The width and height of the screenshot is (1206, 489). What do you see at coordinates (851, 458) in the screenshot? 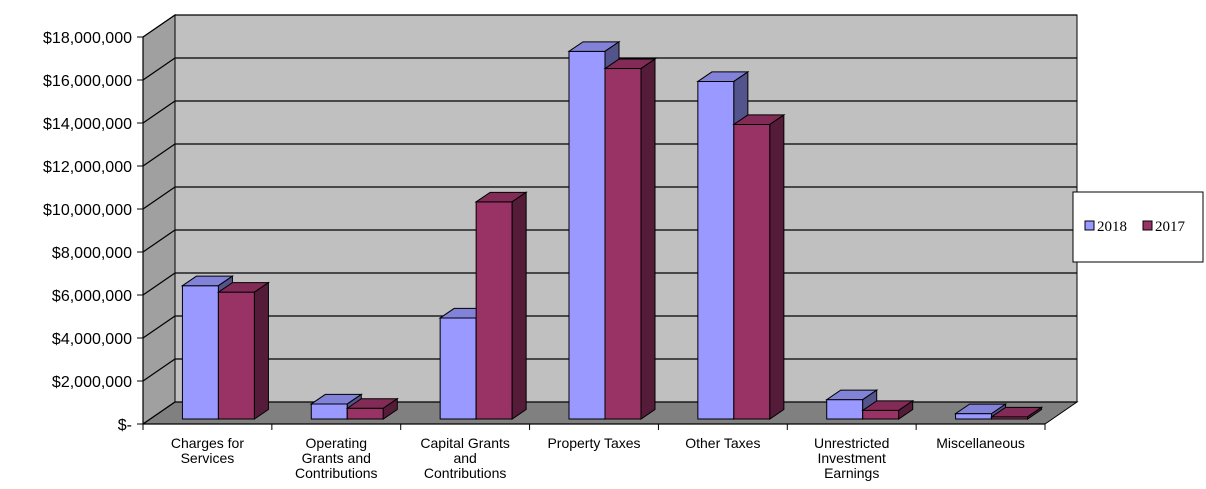
I see `x-category-label: Investment` at bounding box center [851, 458].